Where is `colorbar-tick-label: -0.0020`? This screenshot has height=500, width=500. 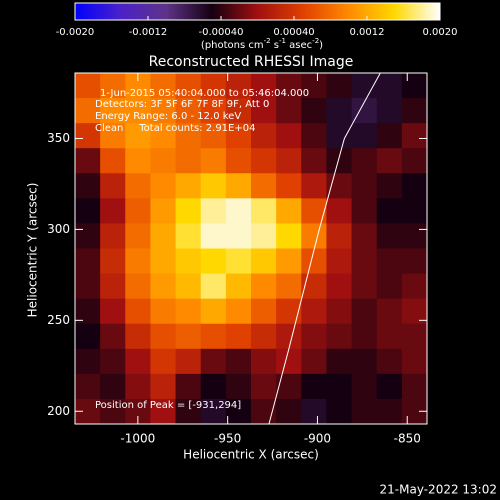 colorbar-tick-label: -0.0020 is located at coordinates (75, 32).